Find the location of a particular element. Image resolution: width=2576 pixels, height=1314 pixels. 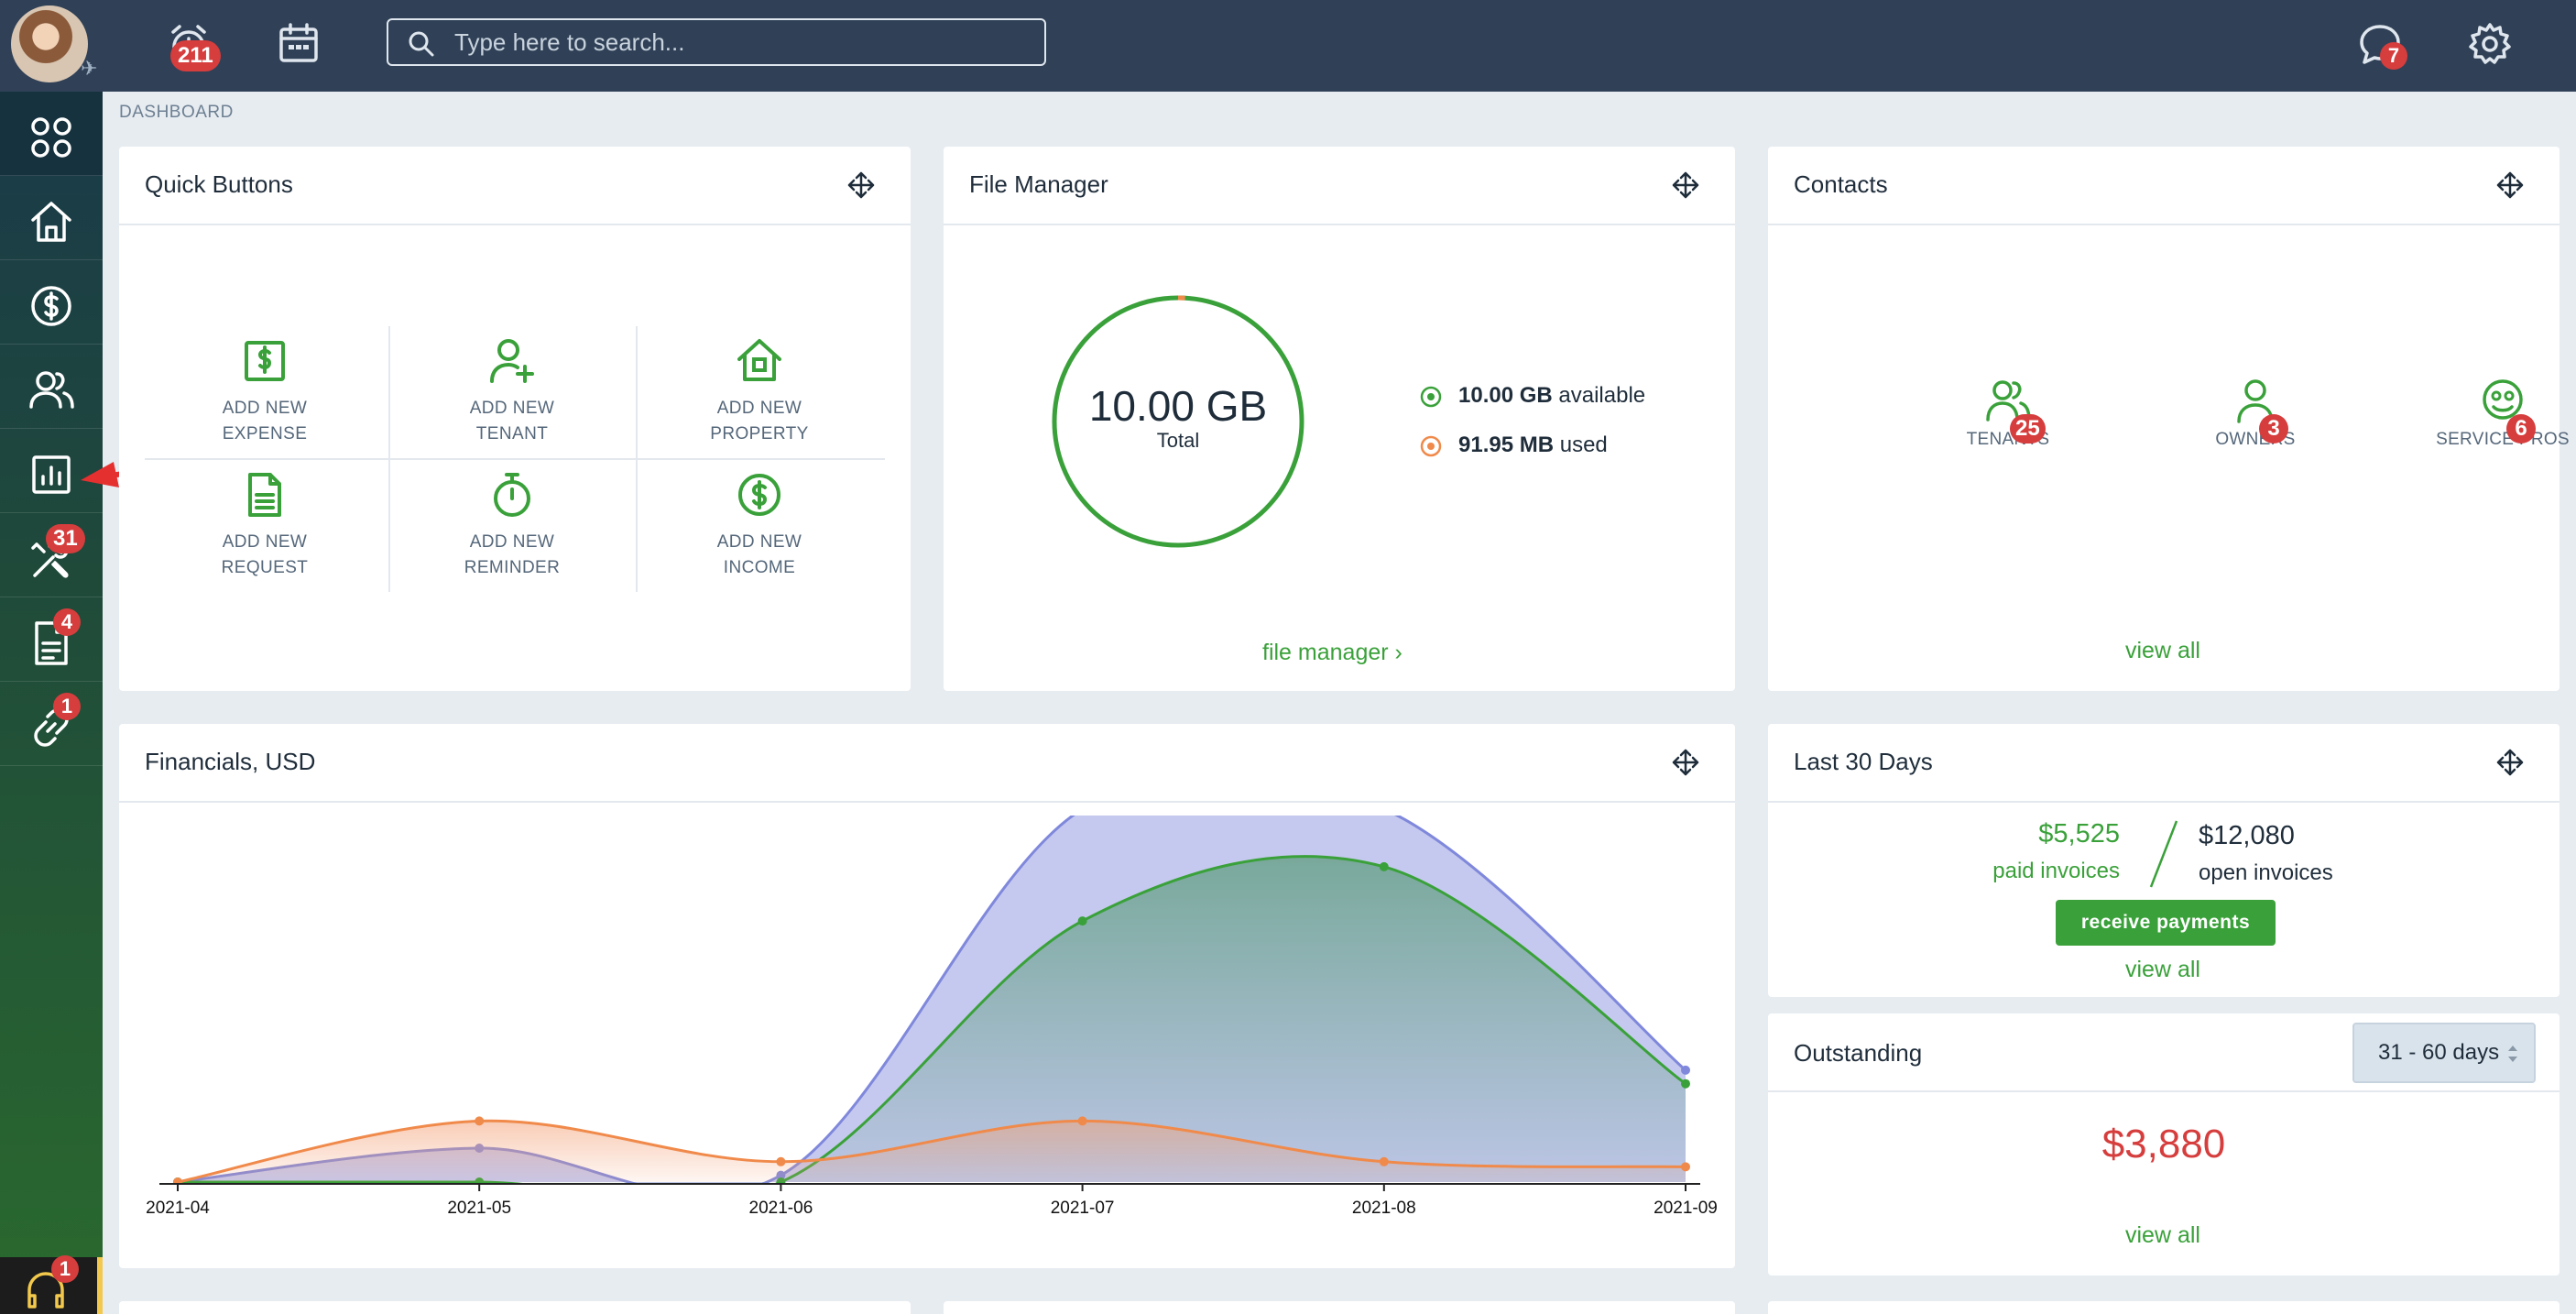

sidebar-item-home is located at coordinates (52, 218).